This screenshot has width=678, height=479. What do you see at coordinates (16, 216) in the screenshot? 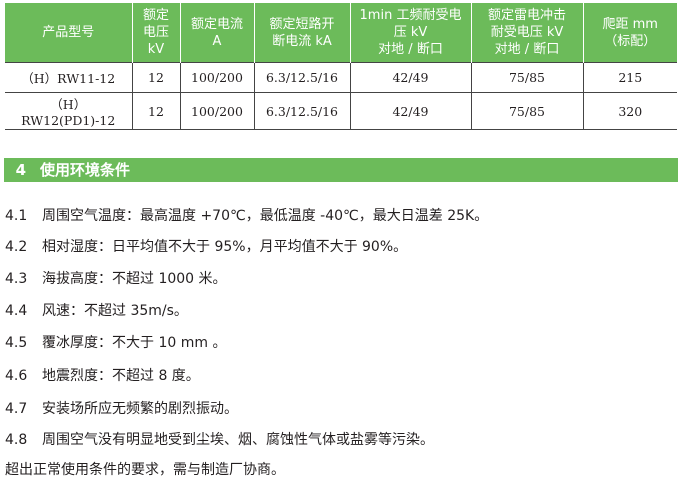
I see `item-number: 4.1` at bounding box center [16, 216].